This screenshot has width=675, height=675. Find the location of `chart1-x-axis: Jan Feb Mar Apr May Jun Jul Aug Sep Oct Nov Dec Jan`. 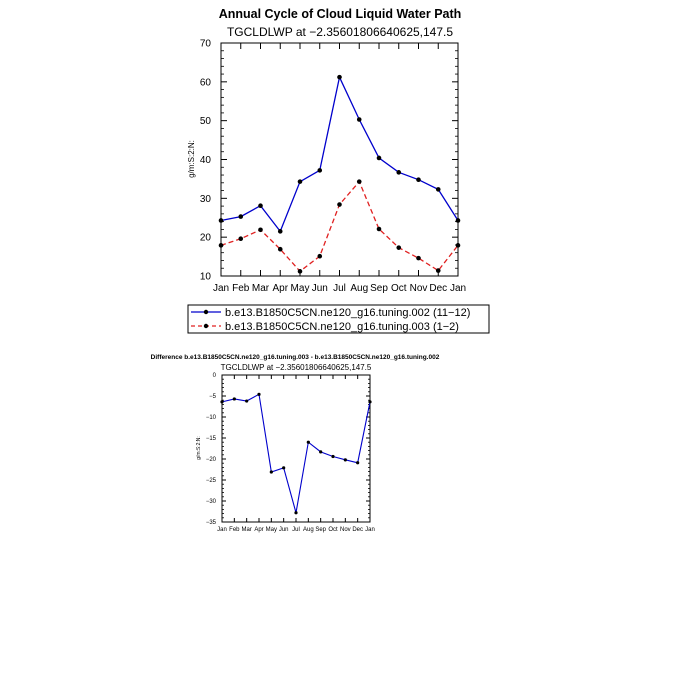

chart1-x-axis: Jan Feb Mar Apr May Jun Jul Aug Sep Oct Nov Dec Jan is located at coordinates (339, 168).